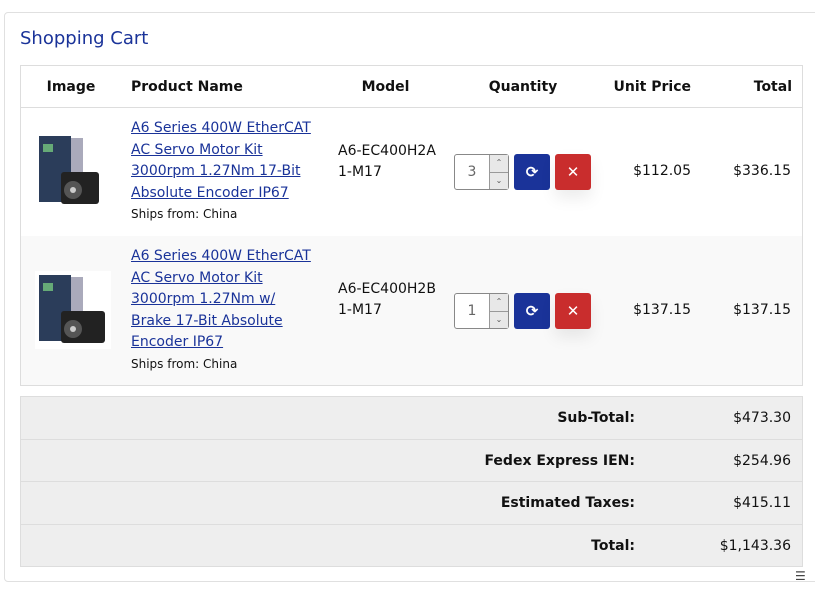 This screenshot has width=815, height=589. I want to click on product-model: A6-EC400H2A1-M17, so click(387, 161).